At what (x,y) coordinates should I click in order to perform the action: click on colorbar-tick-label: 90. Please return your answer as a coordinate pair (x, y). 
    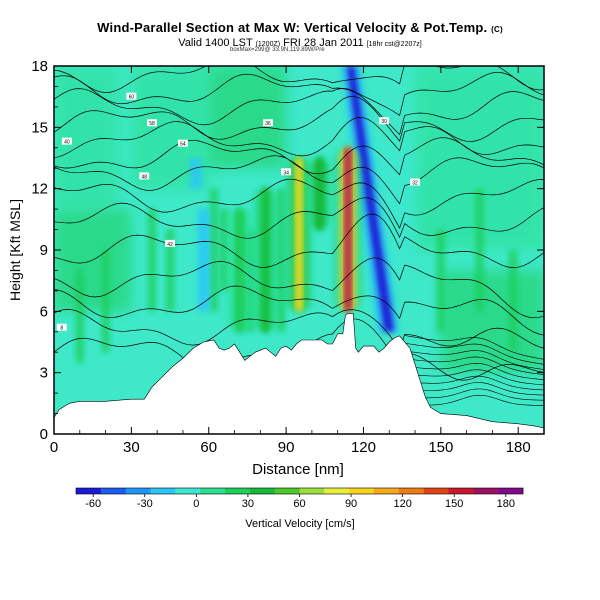
    Looking at the image, I should click on (351, 504).